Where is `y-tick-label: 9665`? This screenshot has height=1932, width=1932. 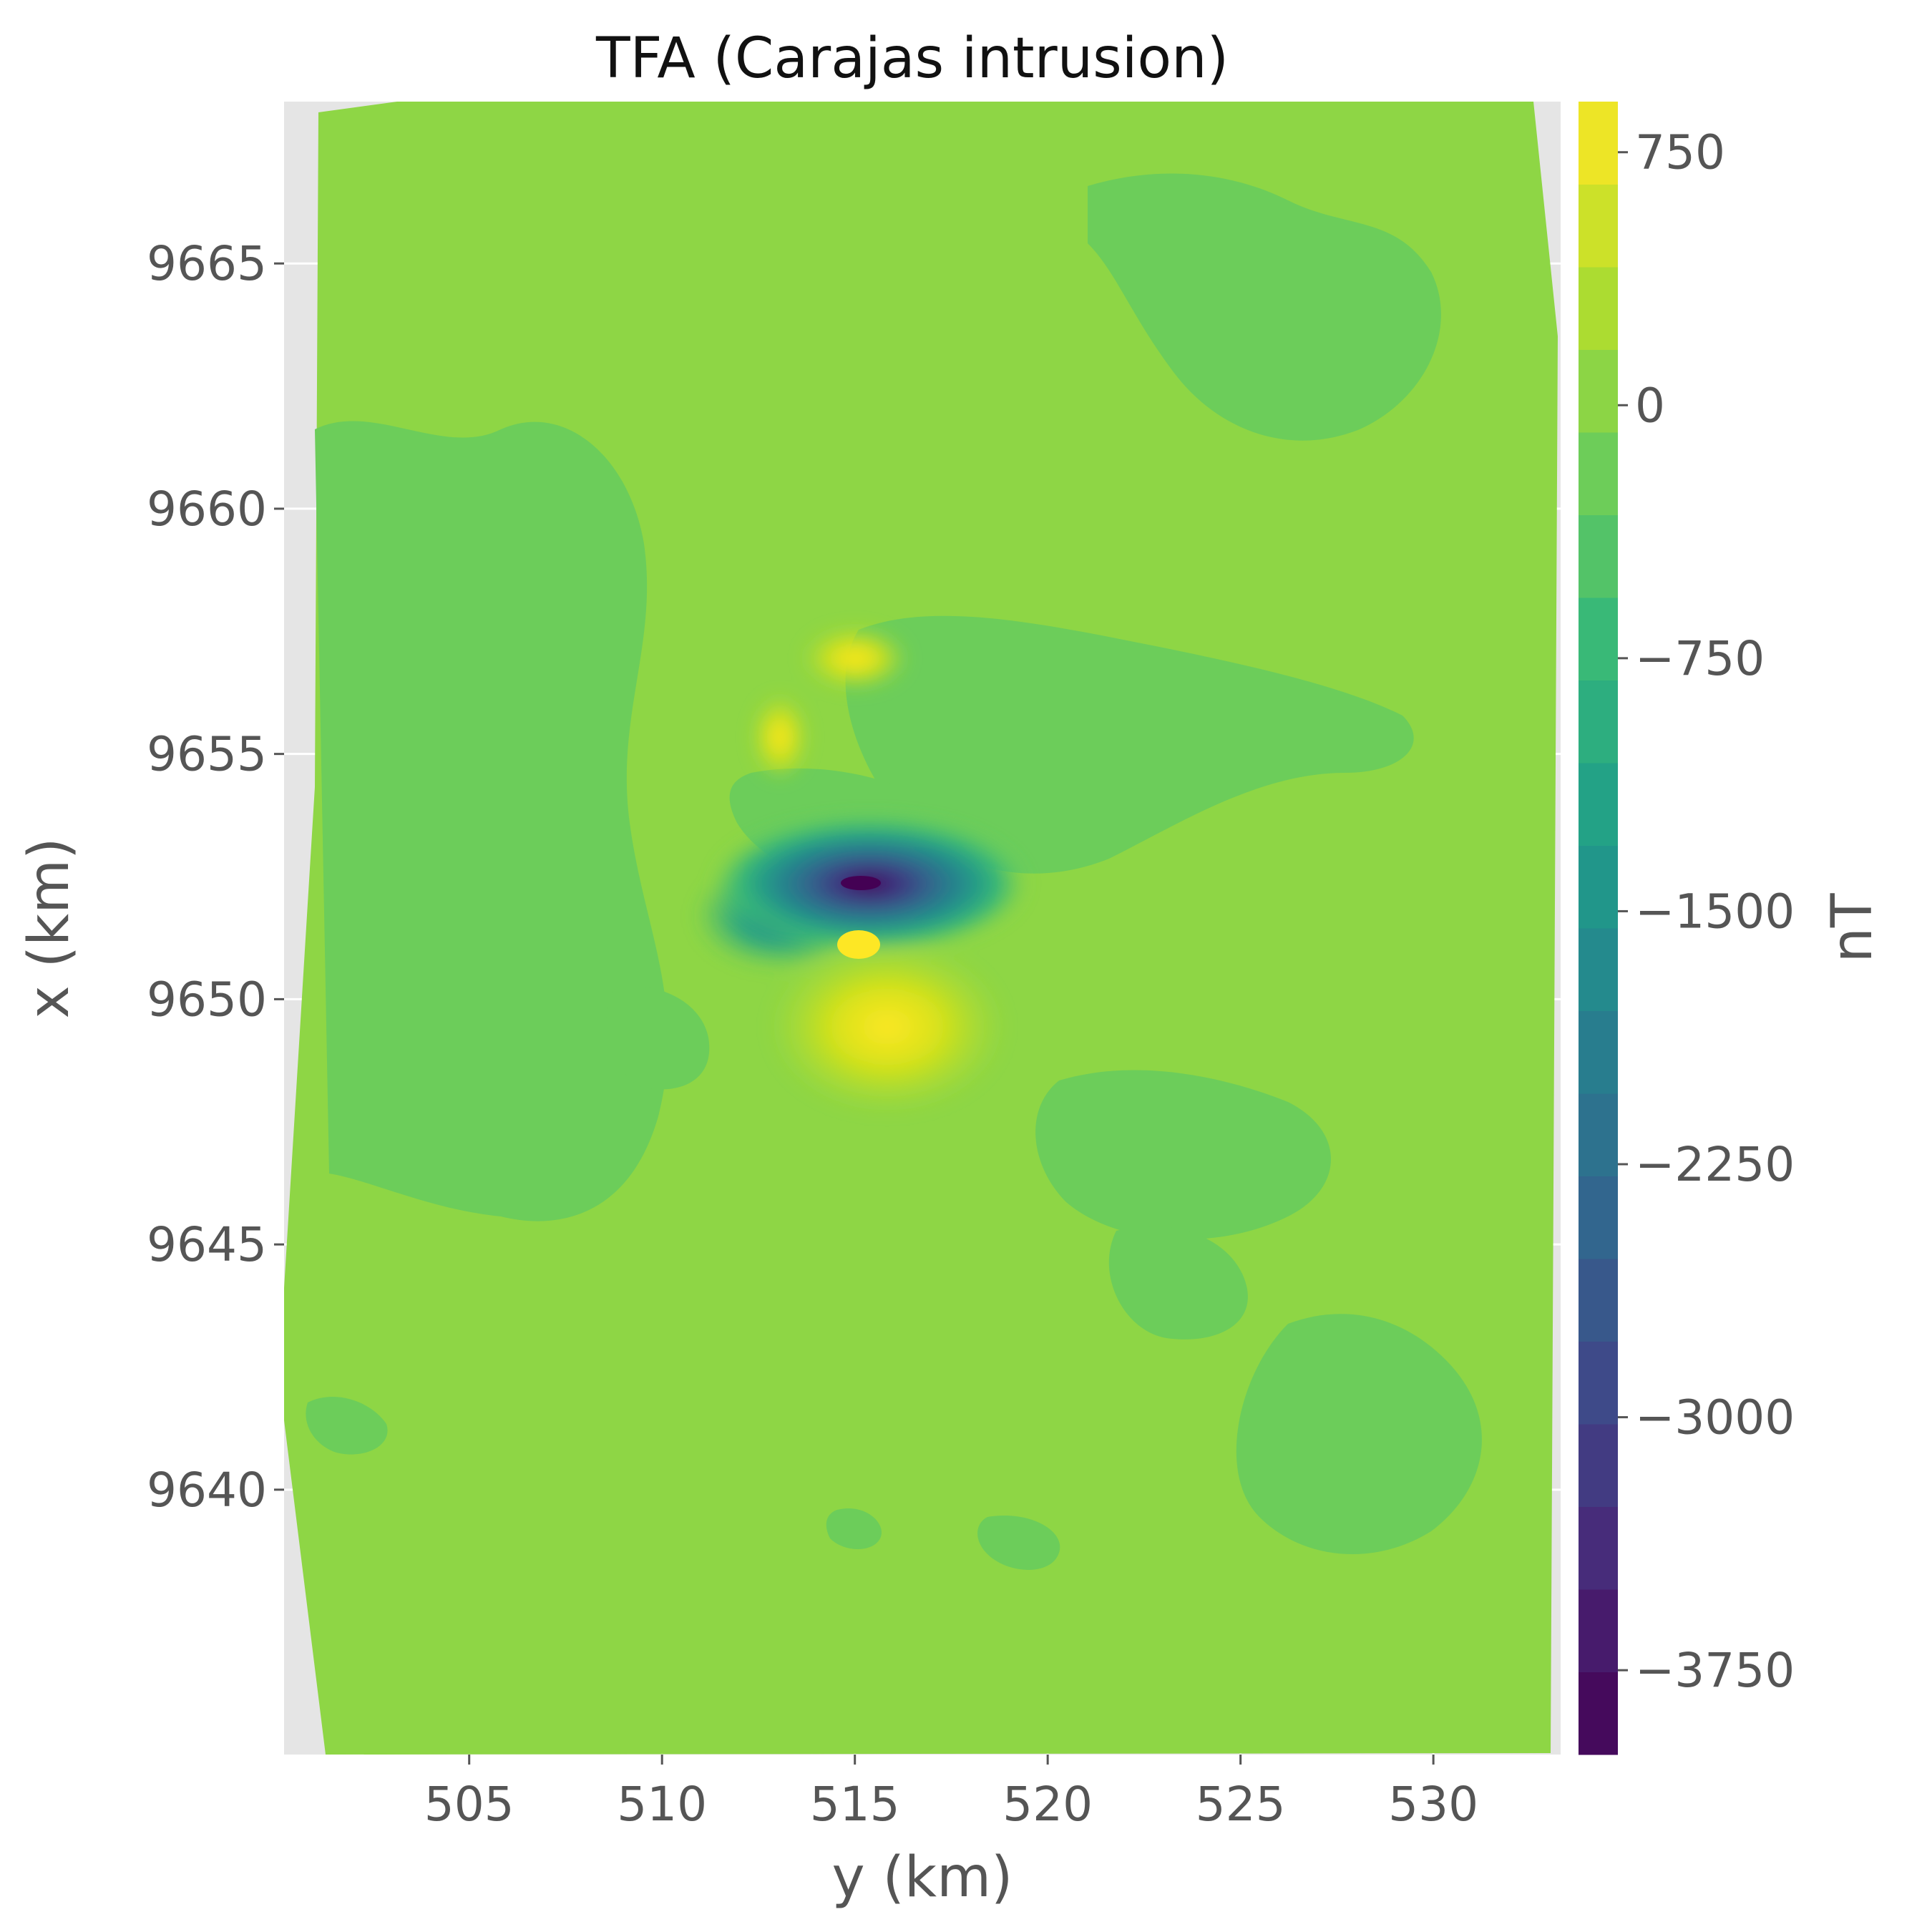
y-tick-label: 9665 is located at coordinates (207, 263).